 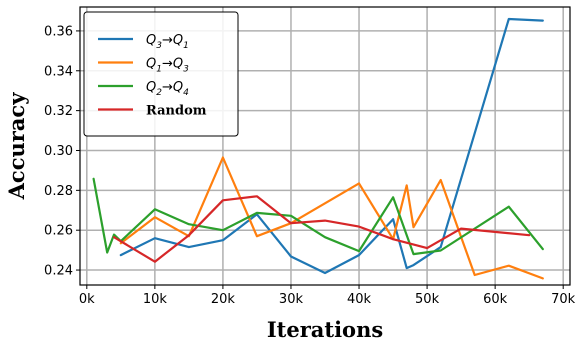 What do you see at coordinates (87, 299) in the screenshot?
I see `x-tick-label: 0k` at bounding box center [87, 299].